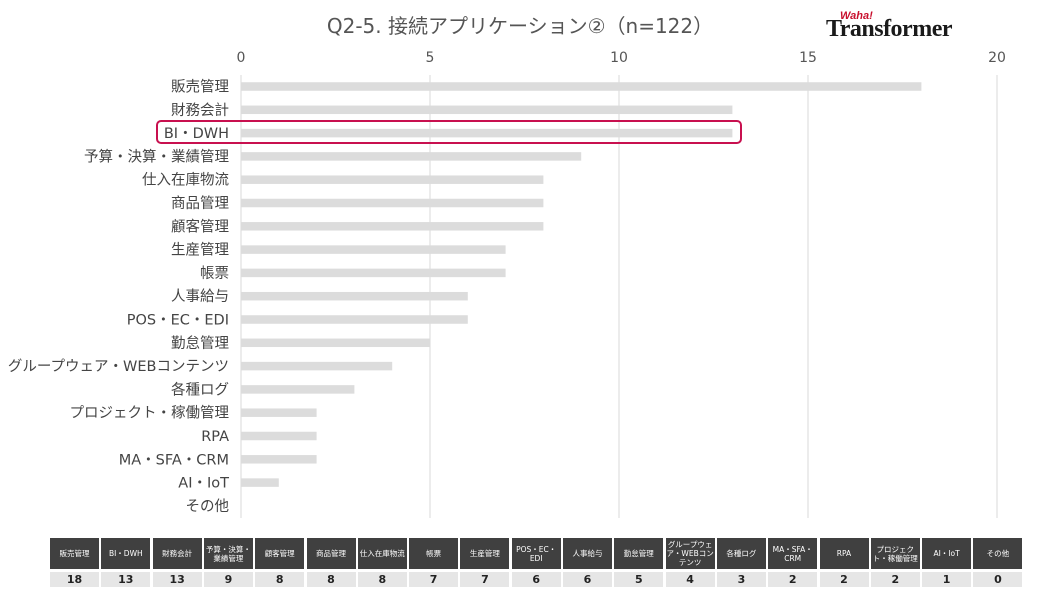  I want to click on highlight-box, so click(449, 132).